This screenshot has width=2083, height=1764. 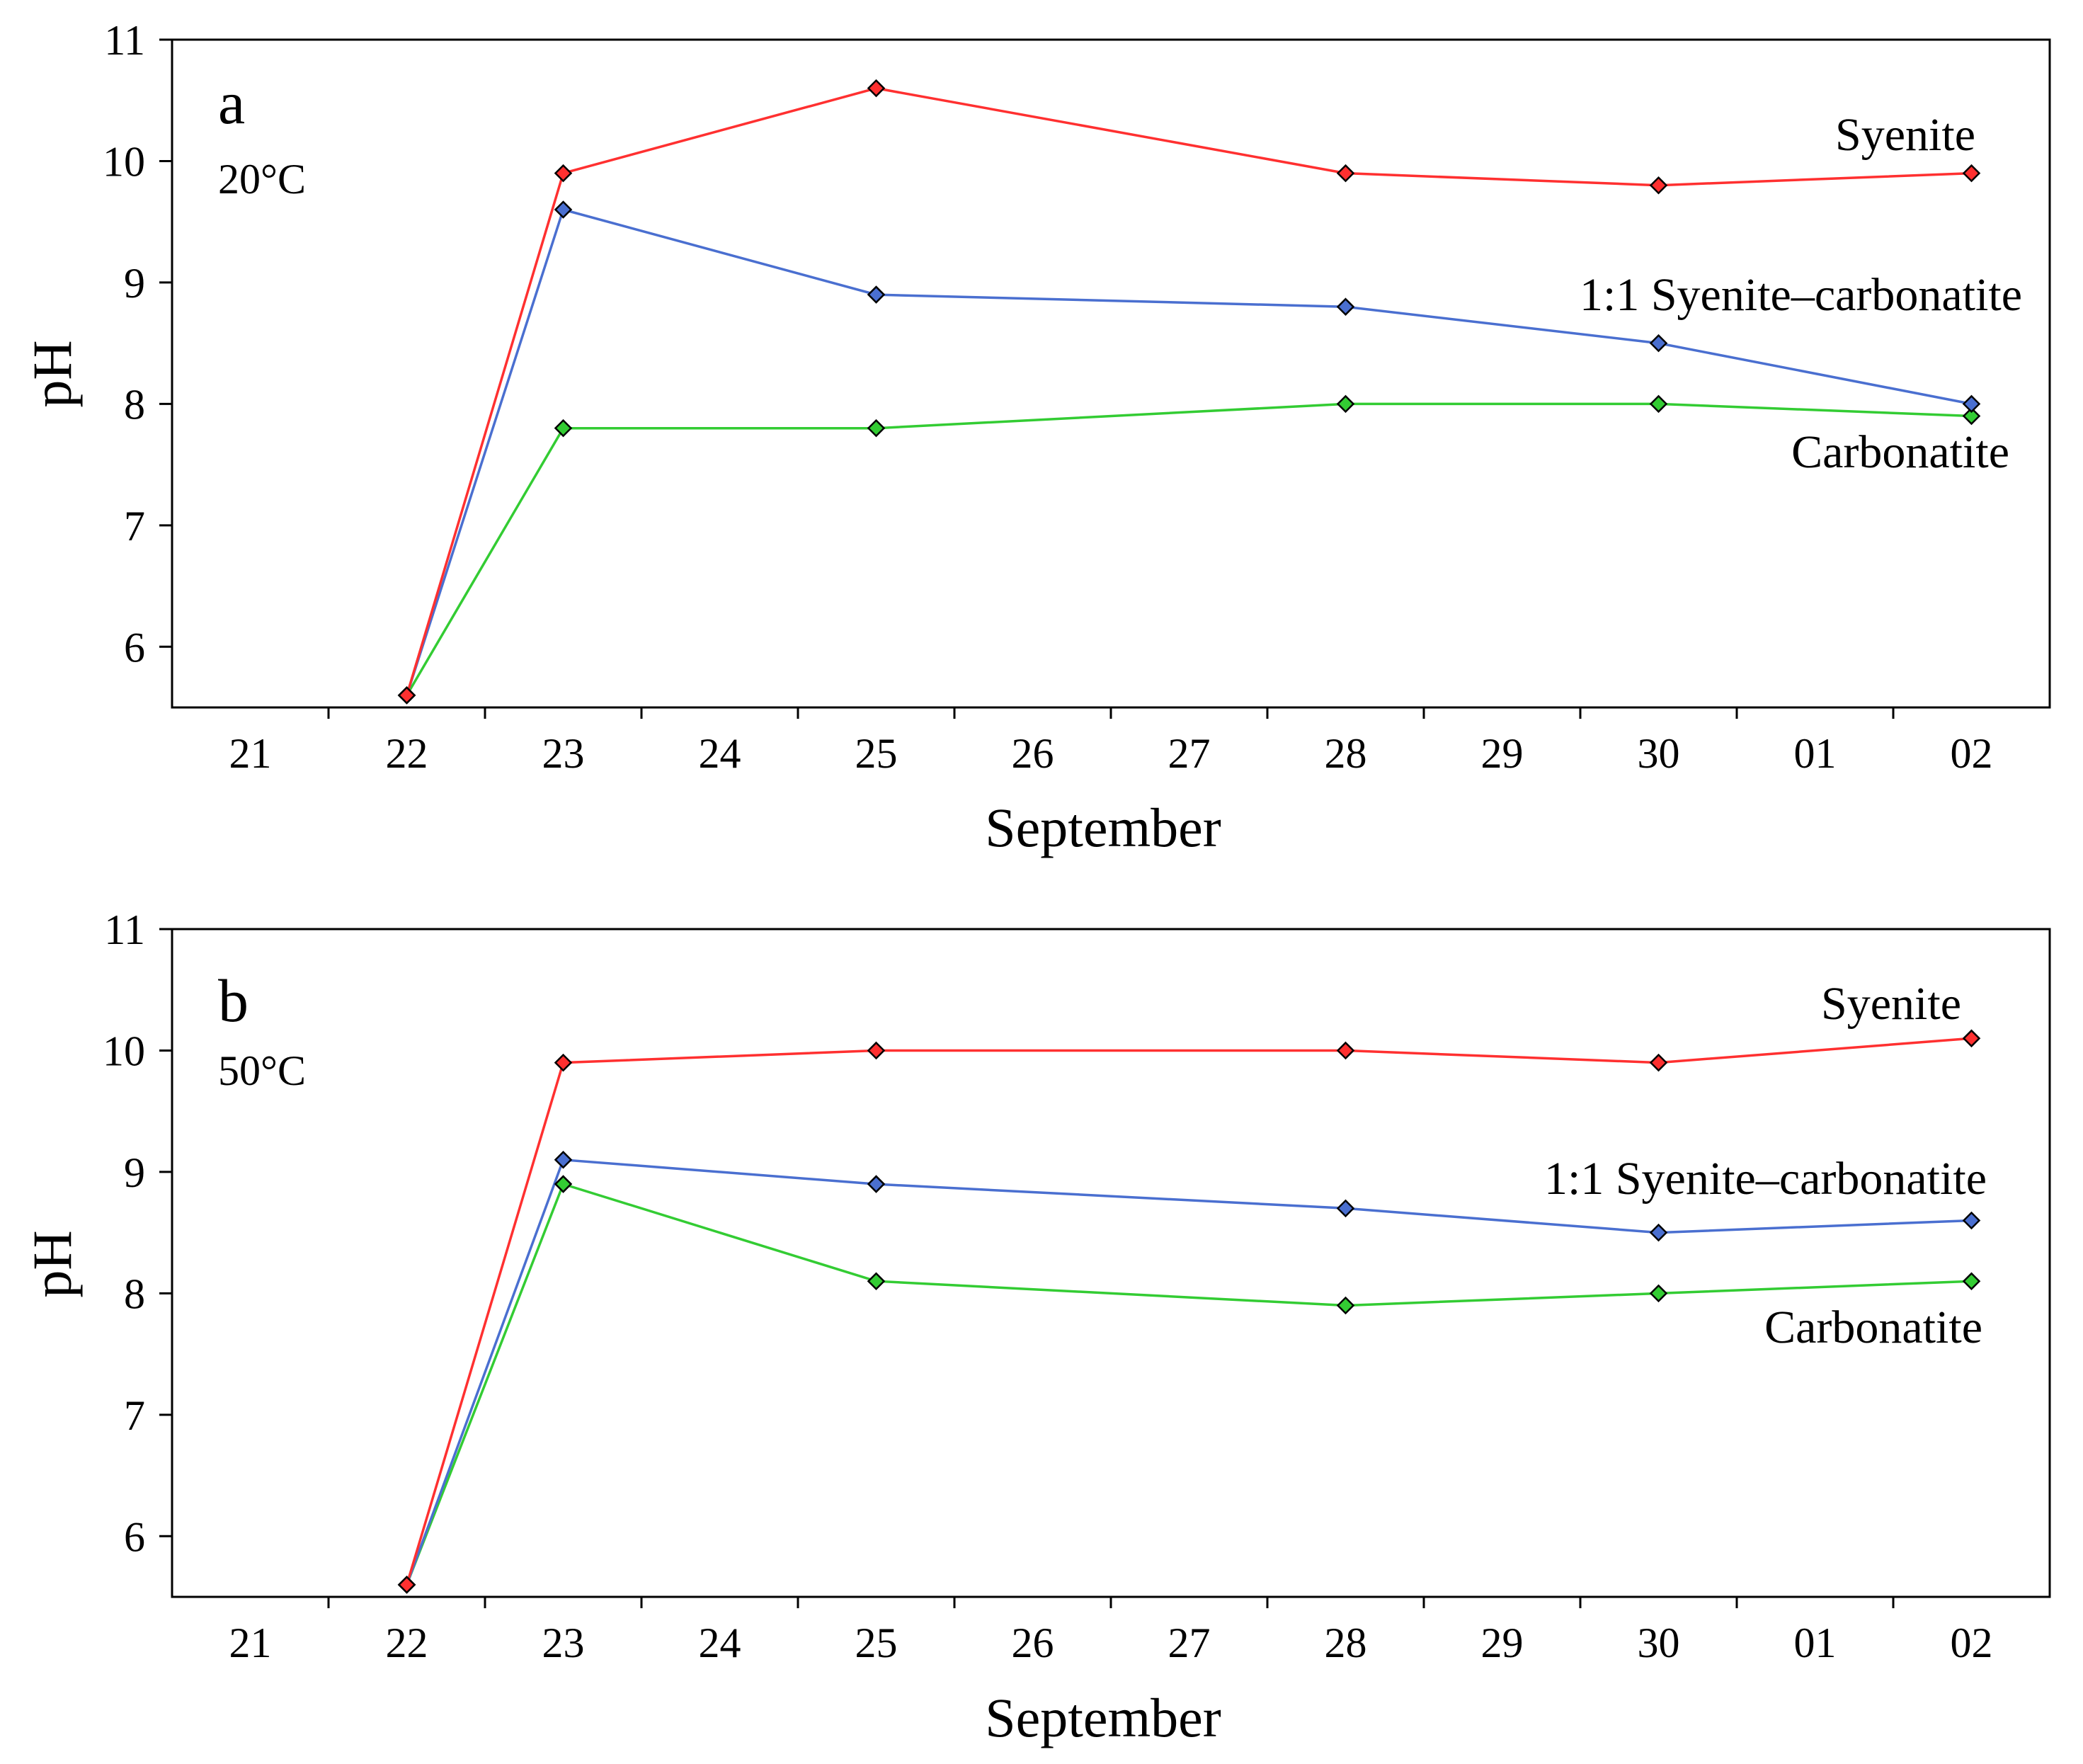 I want to click on temperature-label: 20°C, so click(x=262, y=180).